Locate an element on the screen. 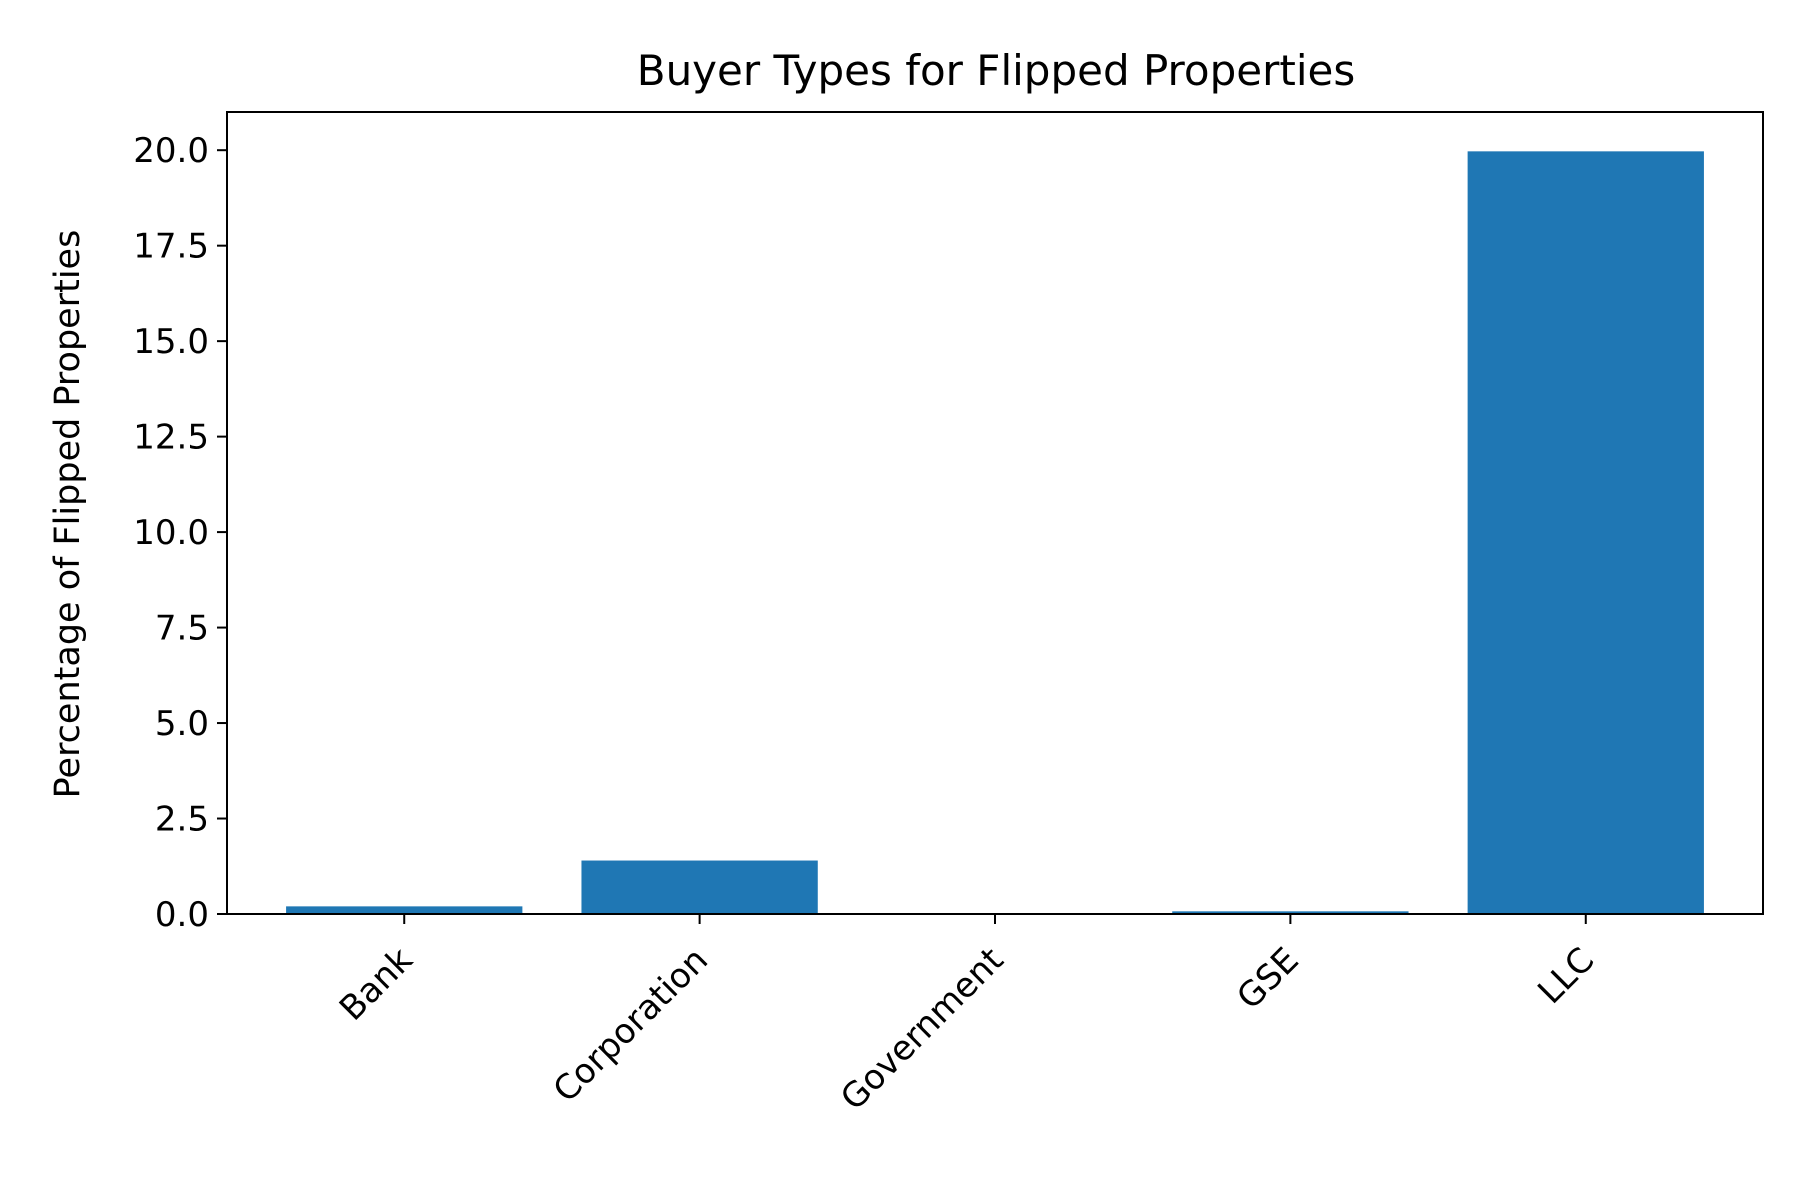 The height and width of the screenshot is (1200, 1800). x-axis-ticks: Bank Corporation Government GSE LLC is located at coordinates (967, 1016).